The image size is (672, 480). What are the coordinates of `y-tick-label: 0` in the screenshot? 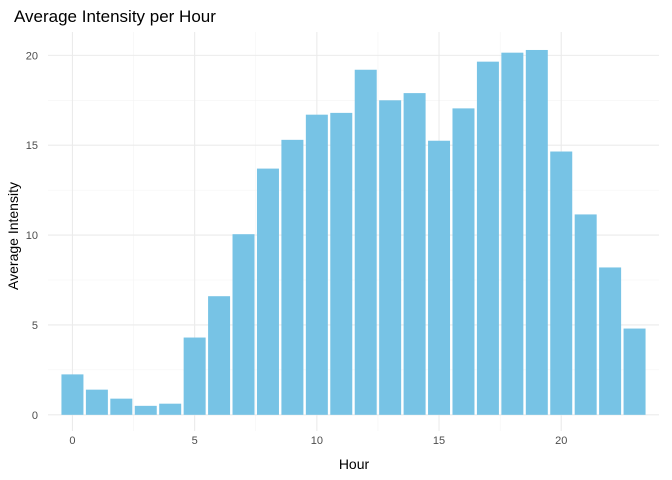 It's located at (35, 416).